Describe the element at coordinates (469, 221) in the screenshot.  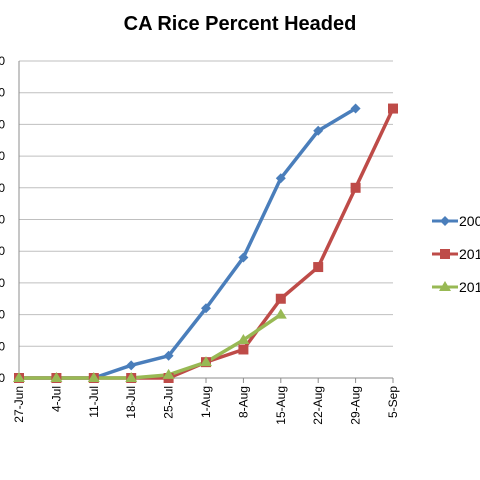
I see `legend-label: 200` at that location.